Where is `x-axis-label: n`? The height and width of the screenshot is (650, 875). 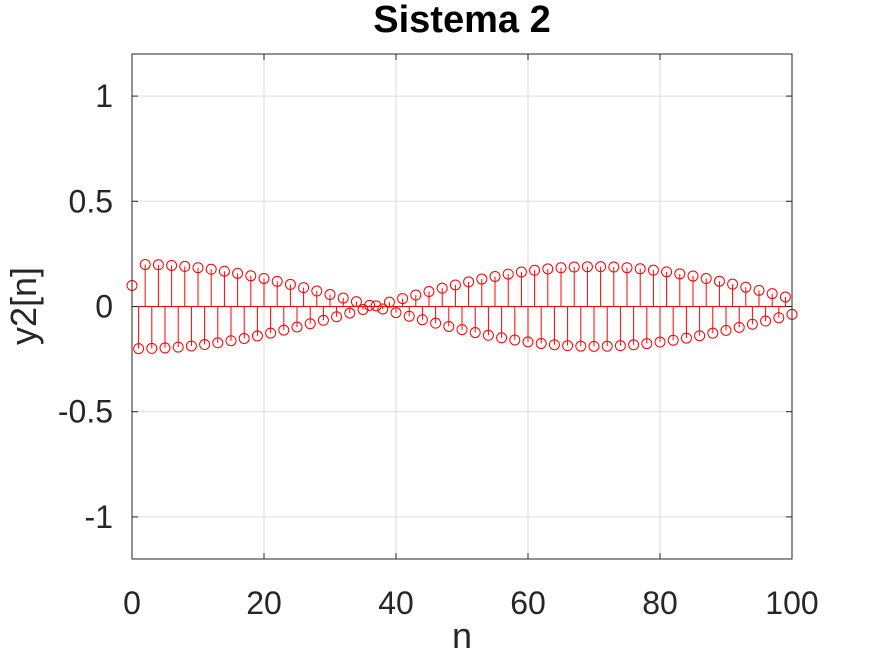
x-axis-label: n is located at coordinates (462, 632).